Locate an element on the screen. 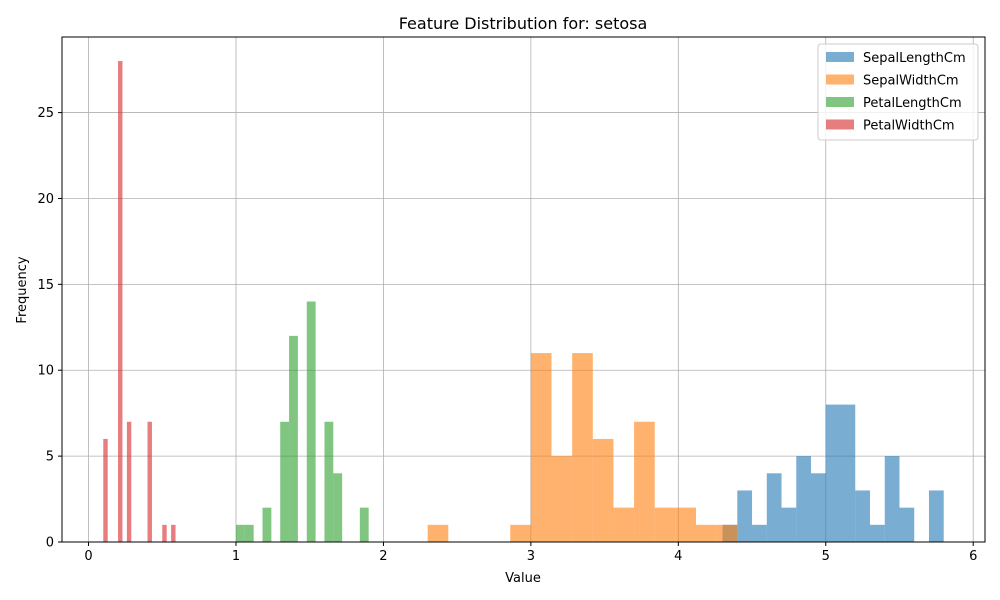 This screenshot has width=1000, height=600. x-axis-title: Value is located at coordinates (523, 578).